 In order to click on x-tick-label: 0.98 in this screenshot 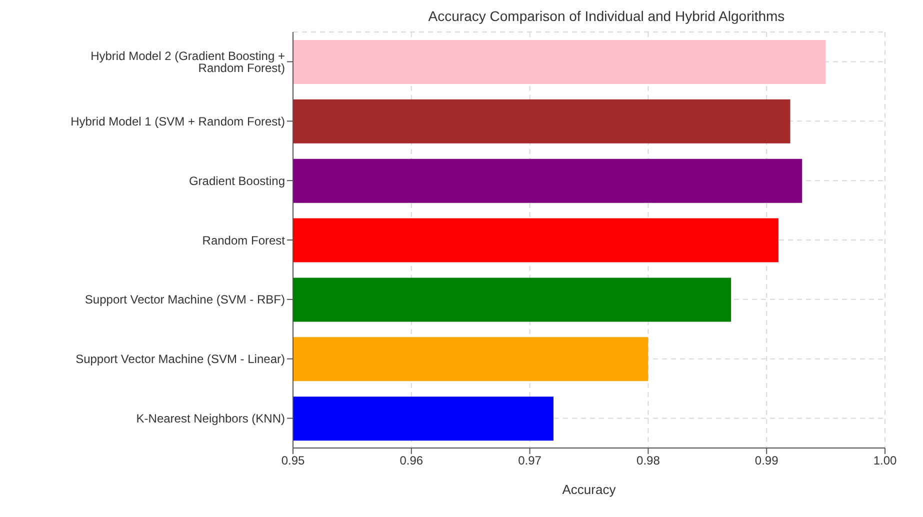, I will do `click(648, 461)`.